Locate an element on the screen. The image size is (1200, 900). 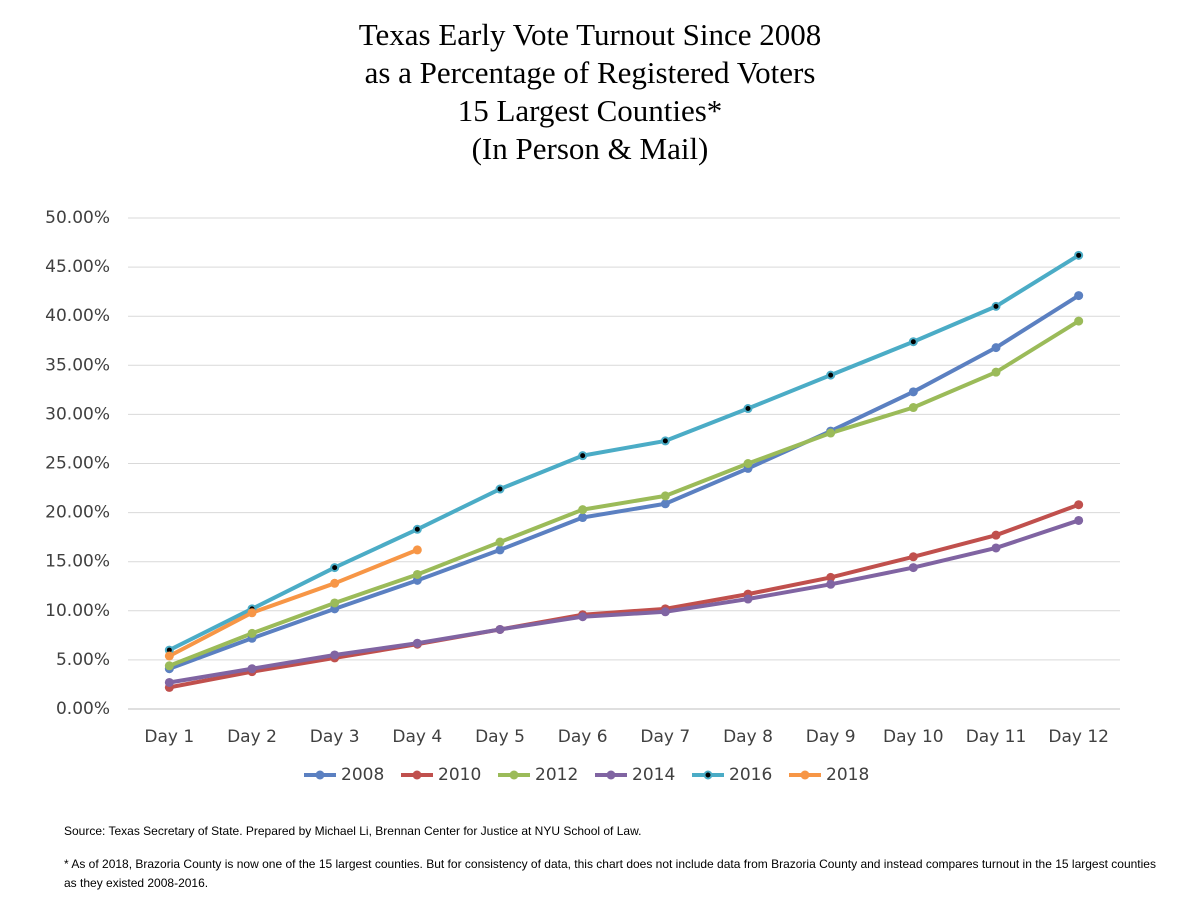
y-tick-label: 40.00% is located at coordinates (77, 316).